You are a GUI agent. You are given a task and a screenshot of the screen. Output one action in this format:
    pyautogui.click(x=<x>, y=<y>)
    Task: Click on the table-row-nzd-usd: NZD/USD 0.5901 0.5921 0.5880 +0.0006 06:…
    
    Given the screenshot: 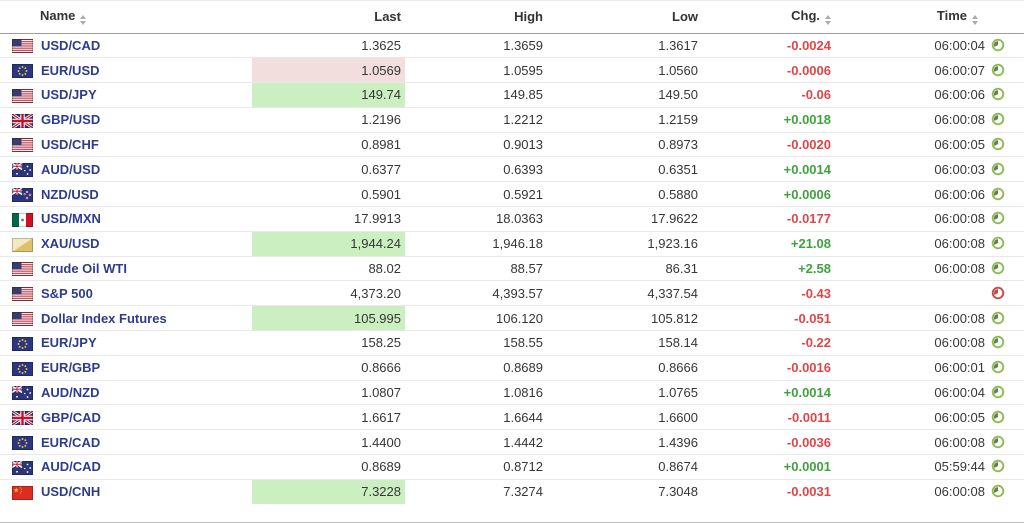 What is the action you would take?
    pyautogui.click(x=512, y=194)
    